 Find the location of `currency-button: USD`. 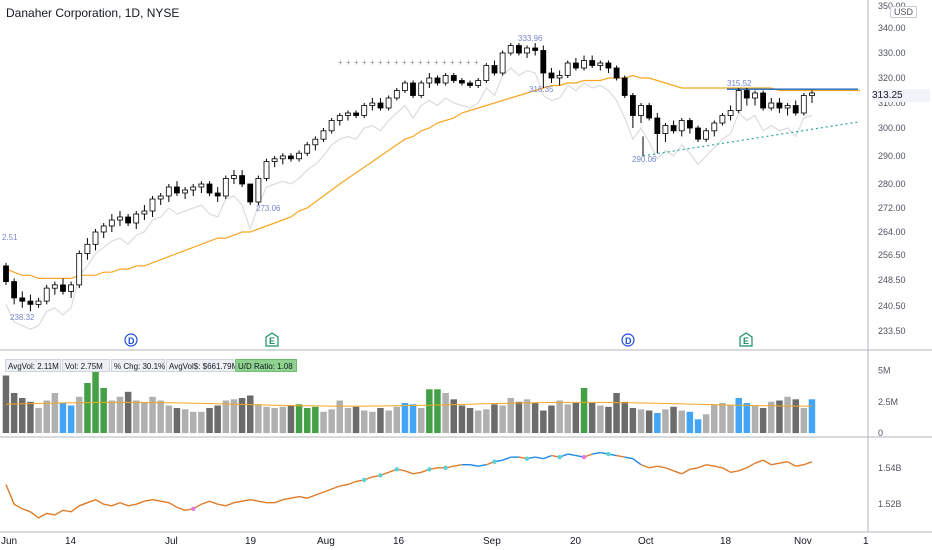

currency-button: USD is located at coordinates (904, 12).